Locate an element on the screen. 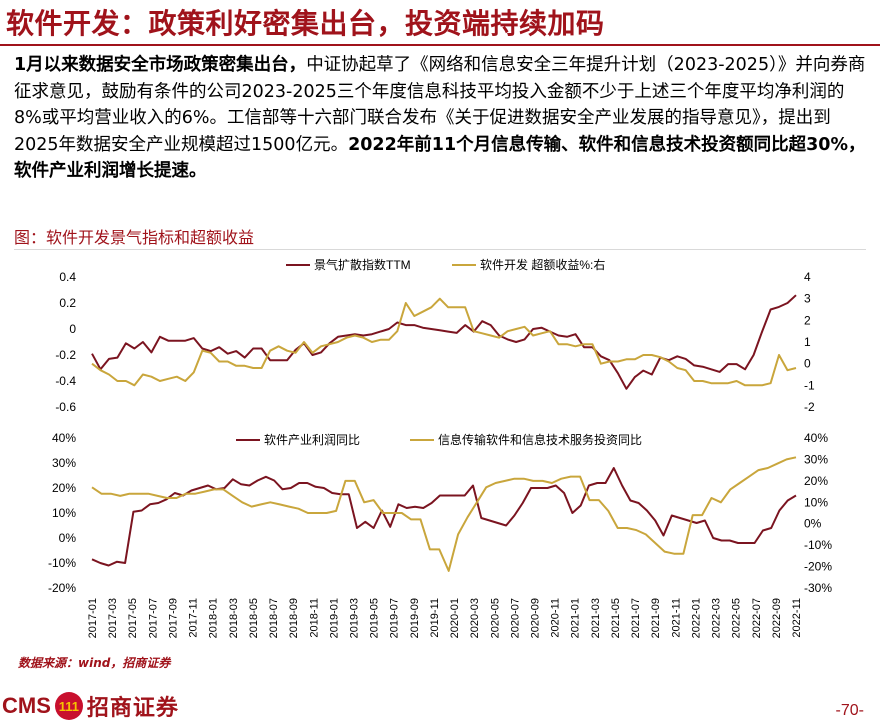 This screenshot has height=726, width=880. data-source: 数据来源：wind，招商证券 is located at coordinates (94, 663).